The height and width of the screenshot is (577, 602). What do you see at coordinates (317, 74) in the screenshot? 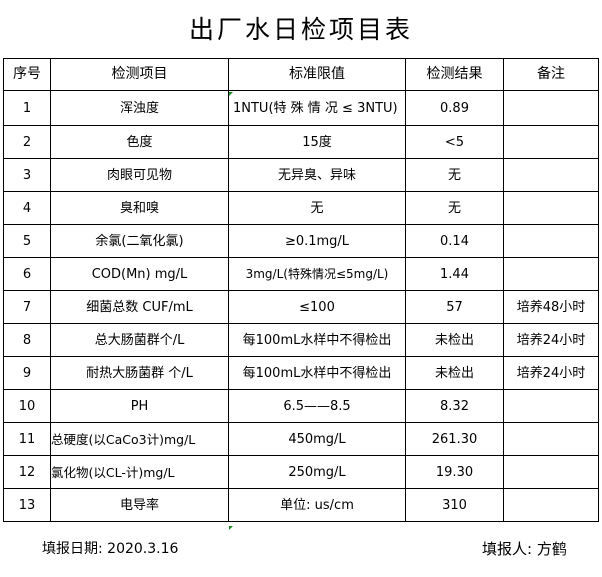
I see `header-cell: 标准限值` at bounding box center [317, 74].